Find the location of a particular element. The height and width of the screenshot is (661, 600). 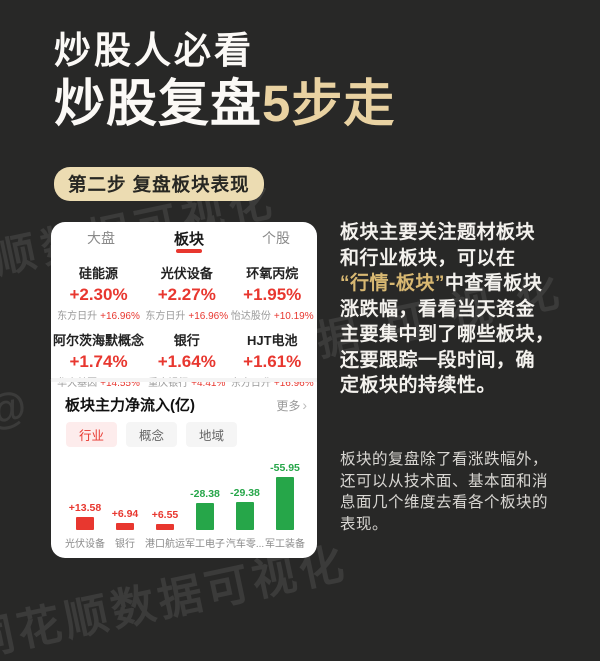

step-badge: 第二步 复盘板块表现 is located at coordinates (159, 184).